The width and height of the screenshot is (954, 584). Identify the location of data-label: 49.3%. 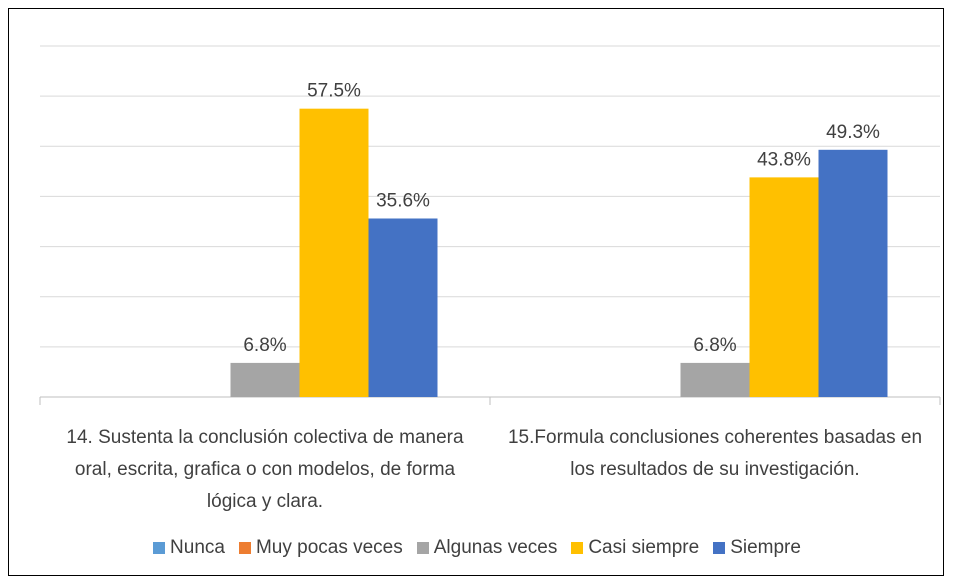
(853, 132).